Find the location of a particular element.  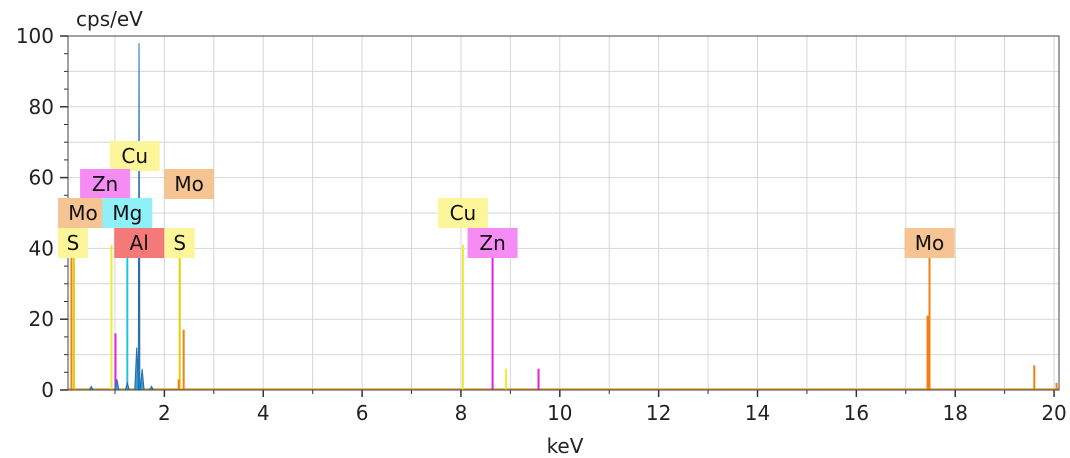

x-tick-label: 2 is located at coordinates (164, 413).